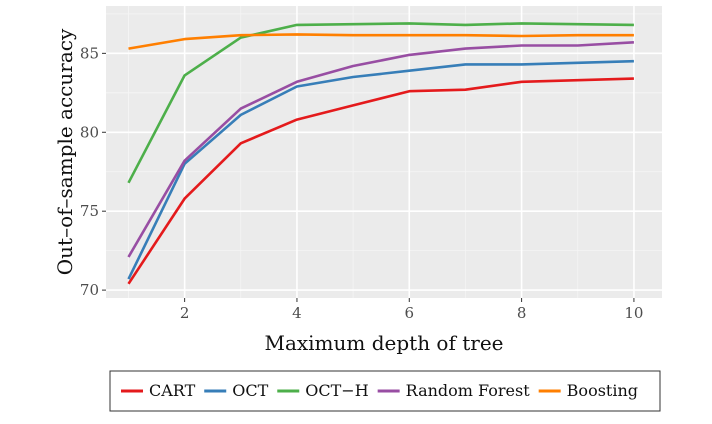  I want to click on y-axis-ticks: 70 75 80 85, so click(93, 171).